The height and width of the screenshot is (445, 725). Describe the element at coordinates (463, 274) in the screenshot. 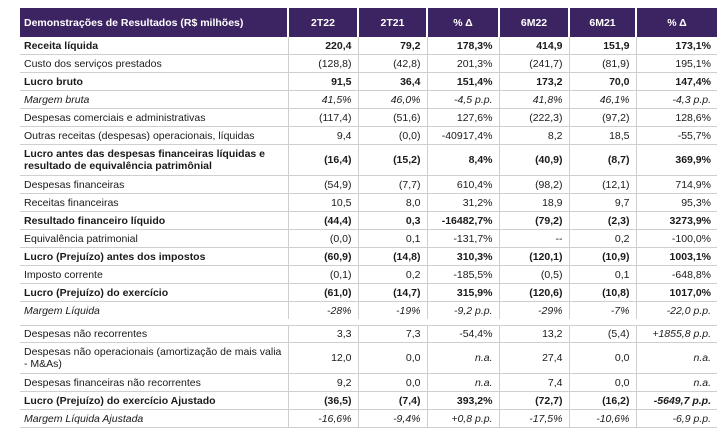

I see `row-value: -185,5%` at that location.